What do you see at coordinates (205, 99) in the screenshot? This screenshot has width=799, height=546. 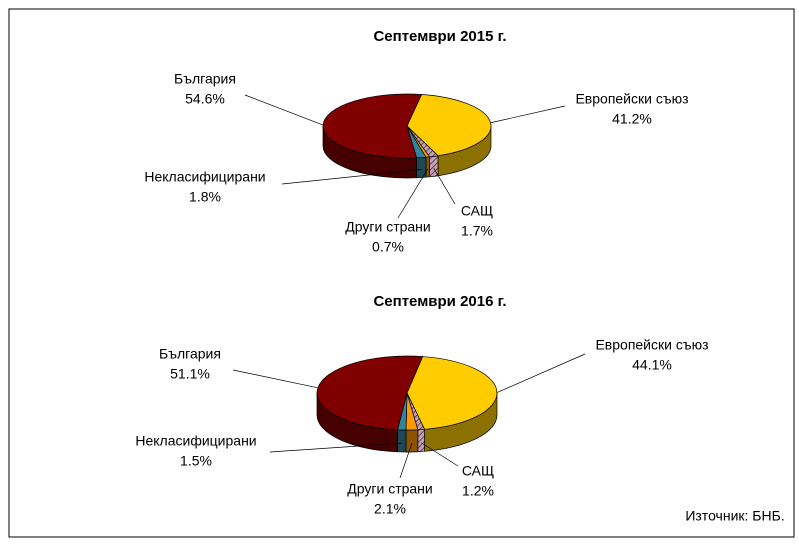 I see `value-label: 54.6%` at bounding box center [205, 99].